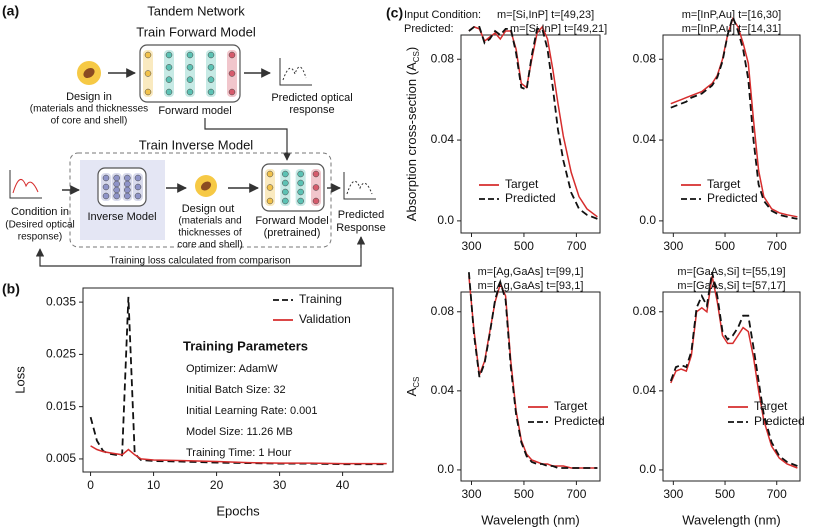 This screenshot has width=813, height=529. Describe the element at coordinates (429, 29) in the screenshot. I see `predicted-prefix: Predicted:` at that location.